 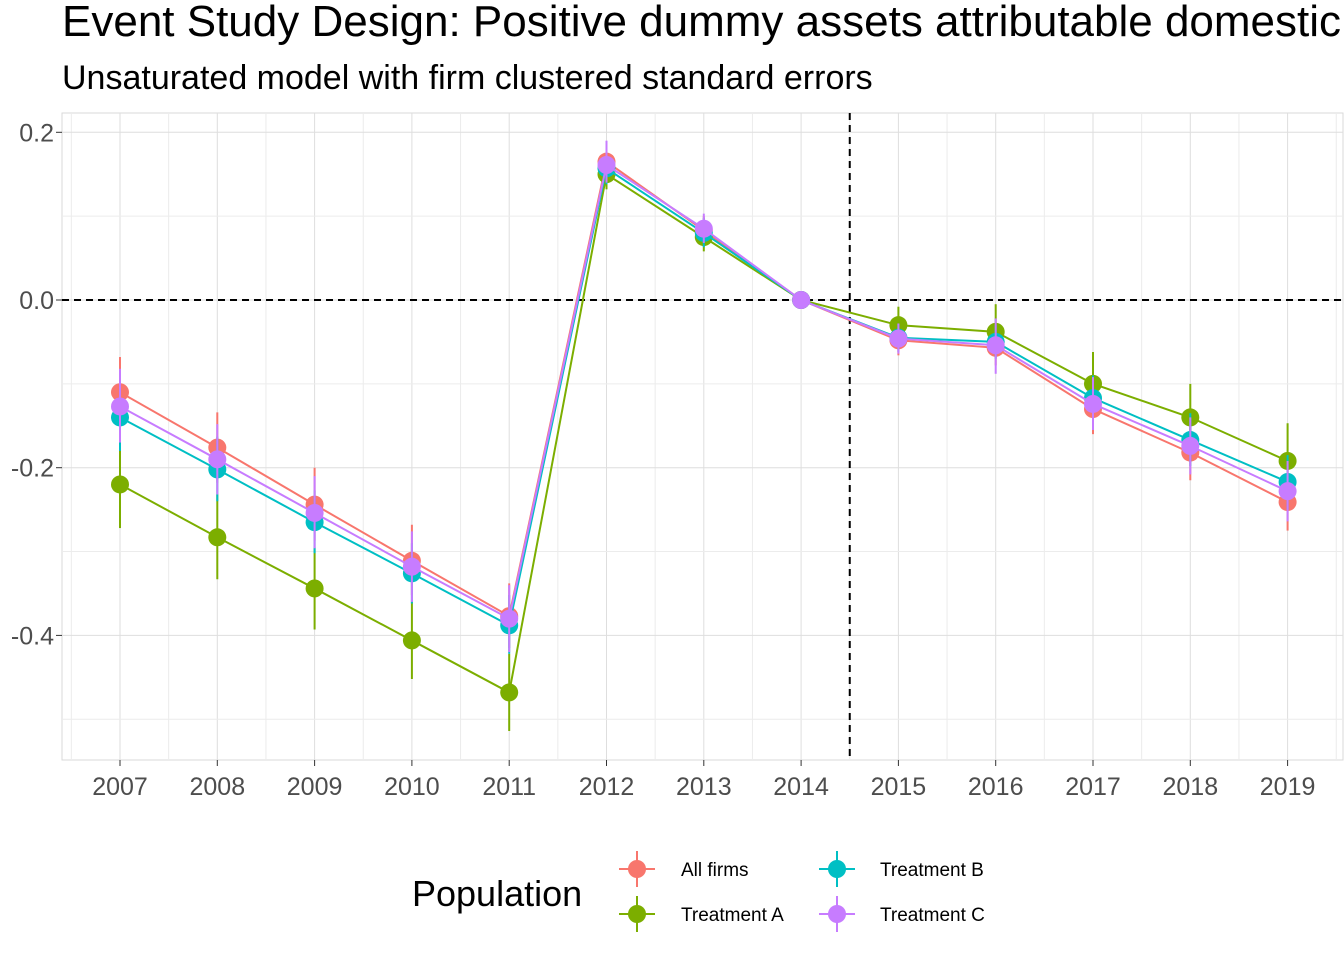 What do you see at coordinates (509, 787) in the screenshot?
I see `x-tick-label: 2011` at bounding box center [509, 787].